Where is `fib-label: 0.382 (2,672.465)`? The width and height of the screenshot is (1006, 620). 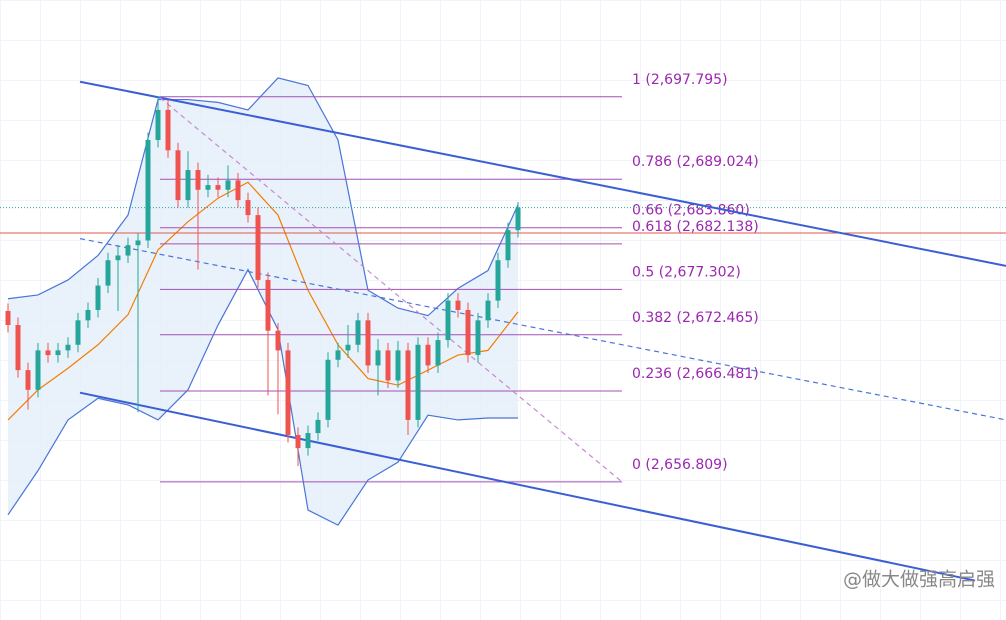 fib-label: 0.382 (2,672.465) is located at coordinates (695, 318).